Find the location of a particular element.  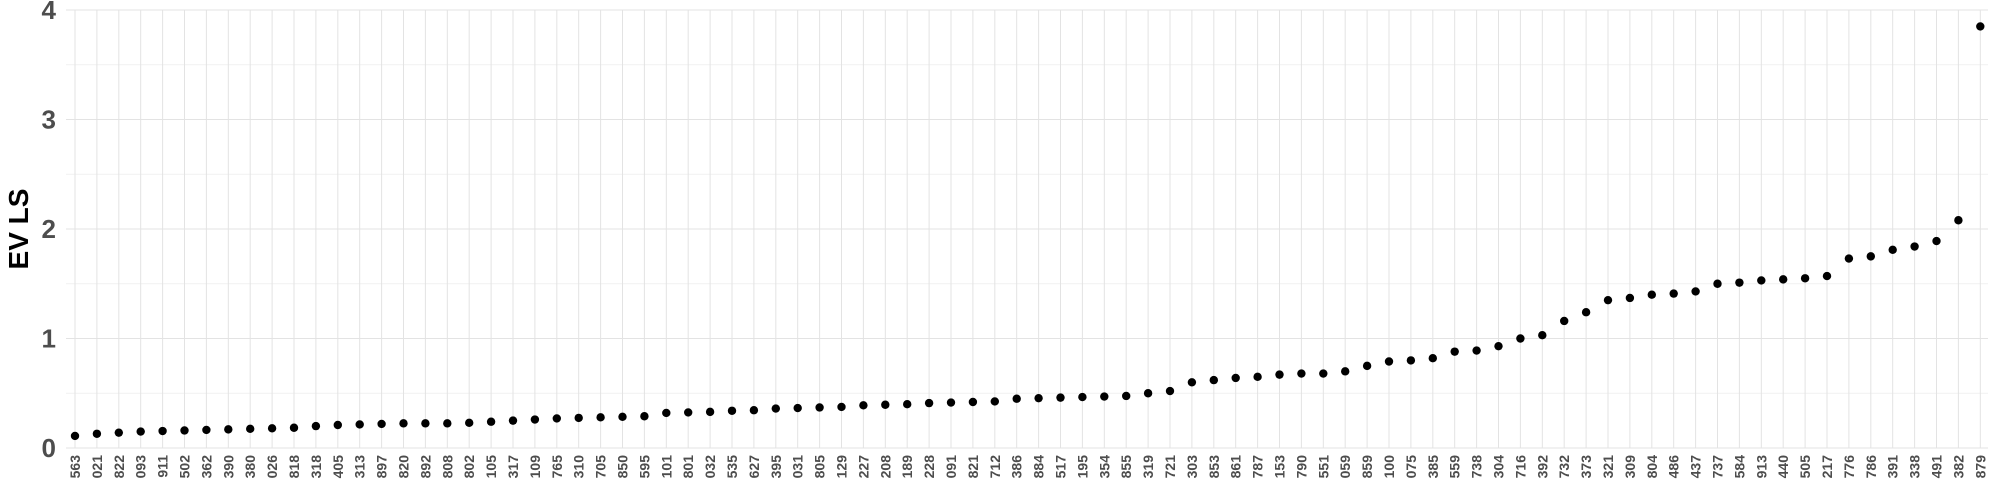

x-tick-label: 595 is located at coordinates (644, 467).